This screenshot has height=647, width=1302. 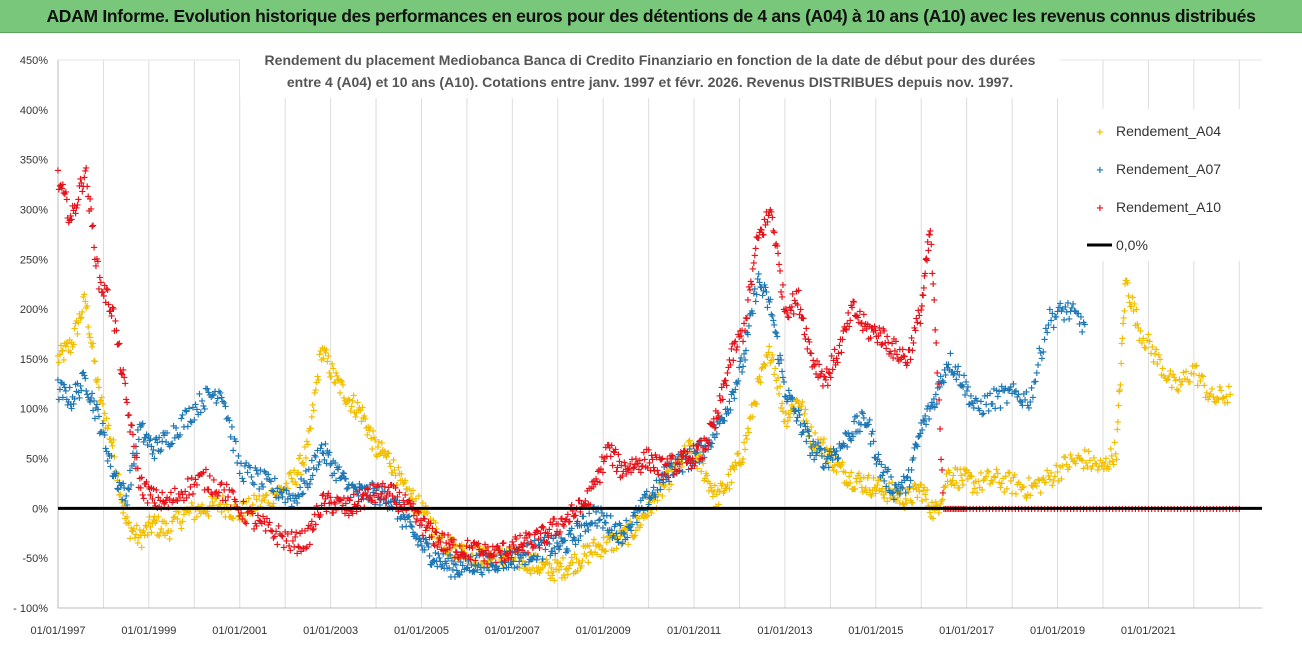 What do you see at coordinates (30, 609) in the screenshot?
I see `y-tick-label: - 100%` at bounding box center [30, 609].